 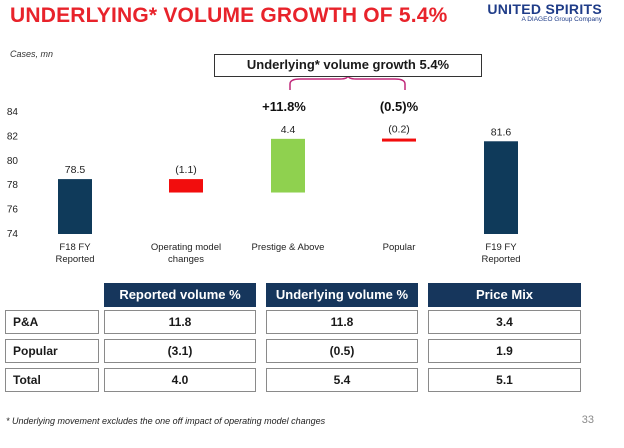 What do you see at coordinates (504, 380) in the screenshot?
I see `table-cell: 5.1` at bounding box center [504, 380].